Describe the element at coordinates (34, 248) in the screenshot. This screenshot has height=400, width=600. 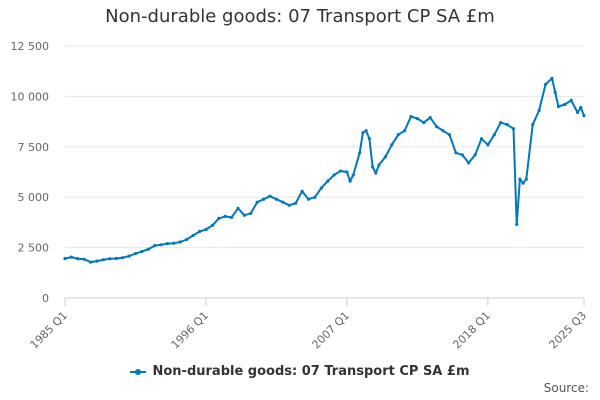
I see `y-tick-label: 2 500` at that location.